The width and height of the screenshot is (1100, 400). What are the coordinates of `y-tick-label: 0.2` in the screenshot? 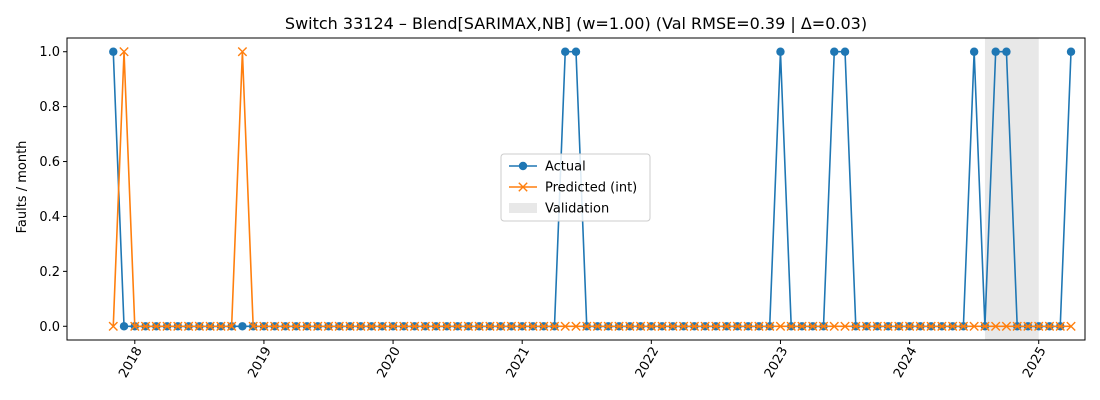 It's located at (49, 272).